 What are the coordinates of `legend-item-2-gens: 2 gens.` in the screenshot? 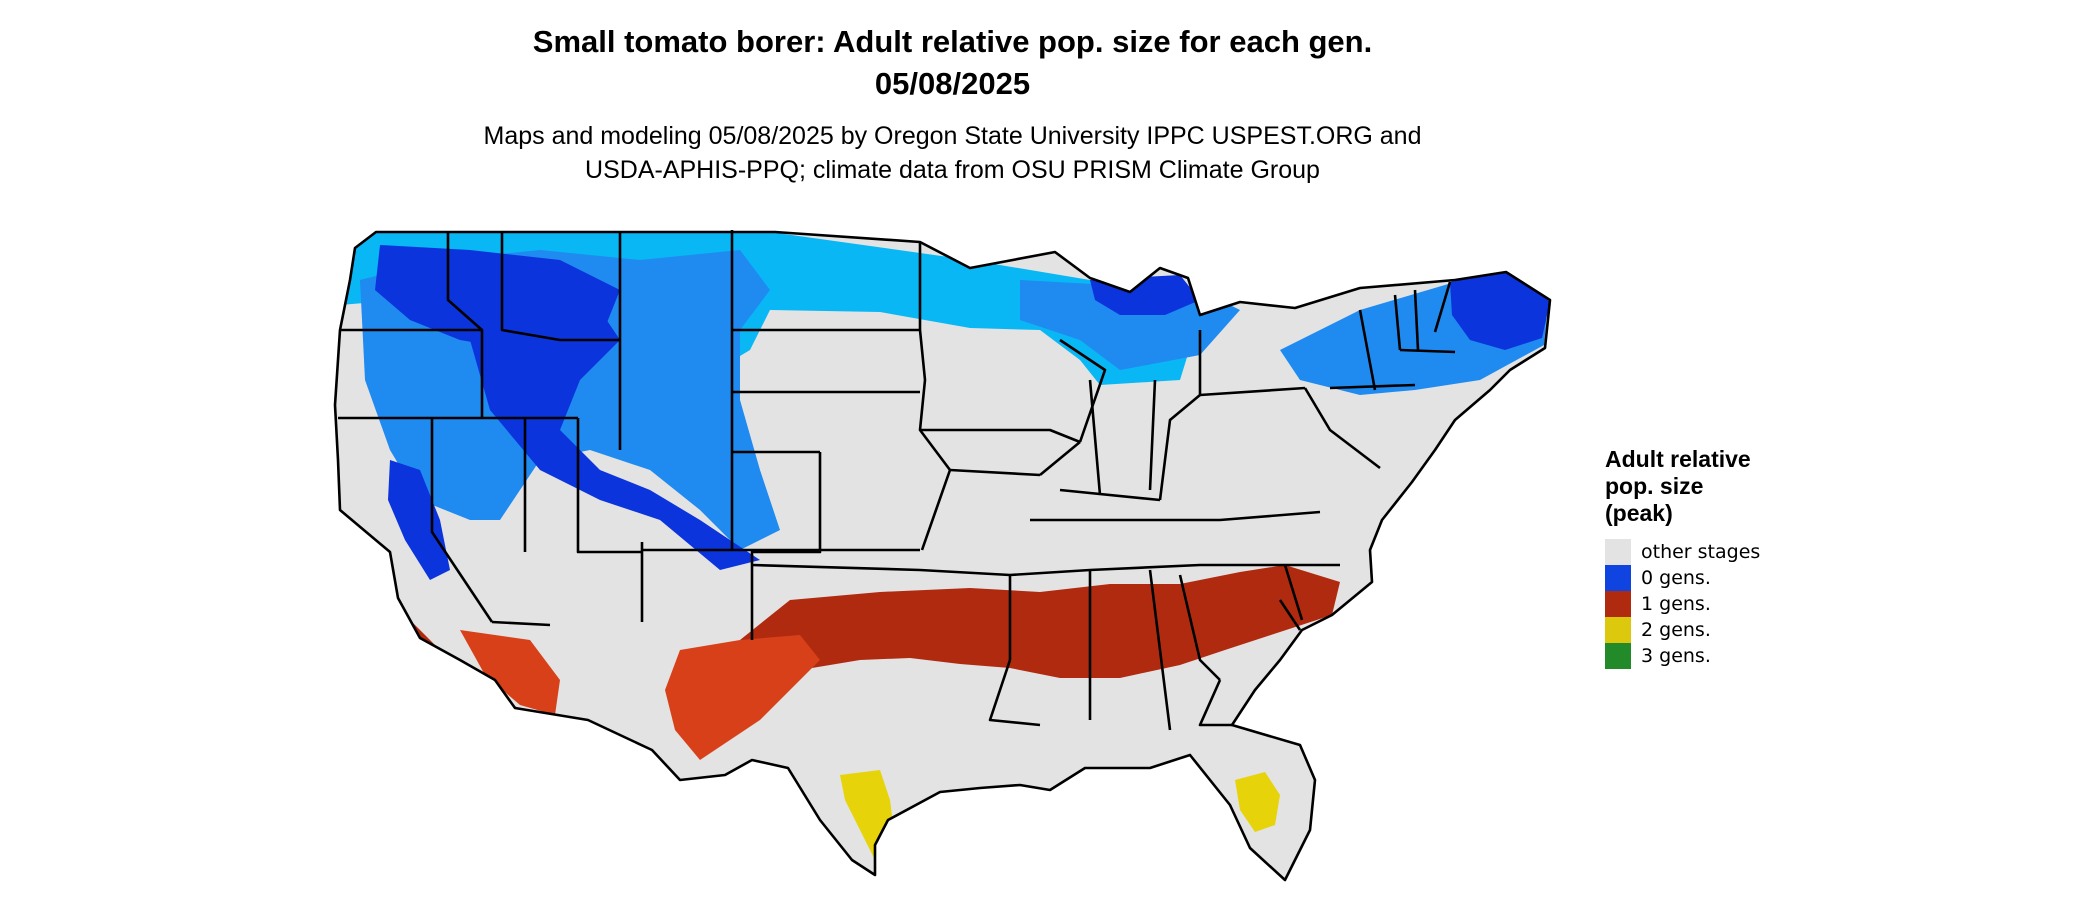 It's located at (1705, 630).